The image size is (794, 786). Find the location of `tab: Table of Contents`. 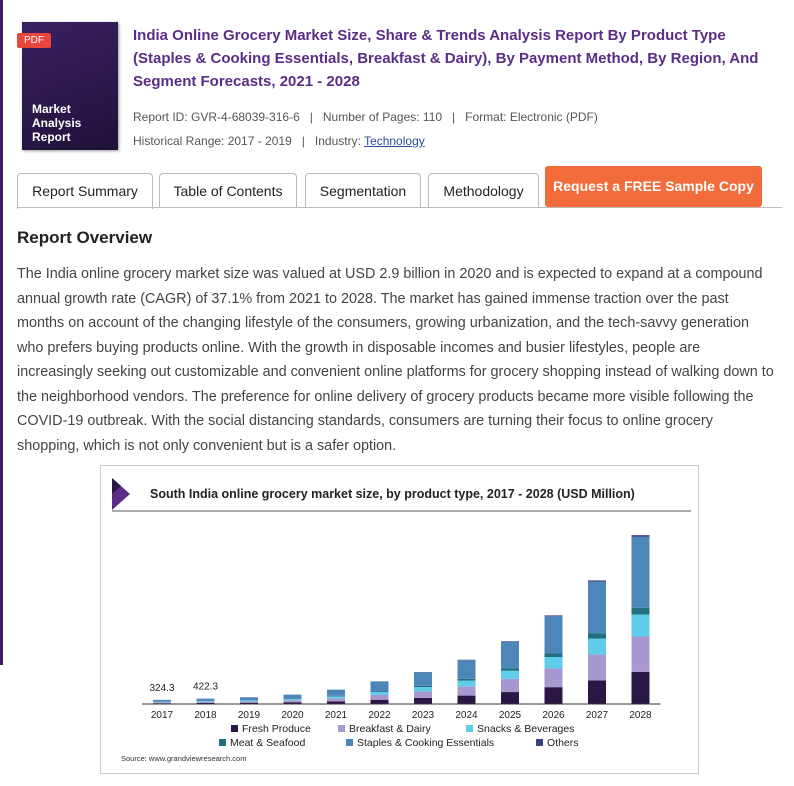

tab: Table of Contents is located at coordinates (228, 190).